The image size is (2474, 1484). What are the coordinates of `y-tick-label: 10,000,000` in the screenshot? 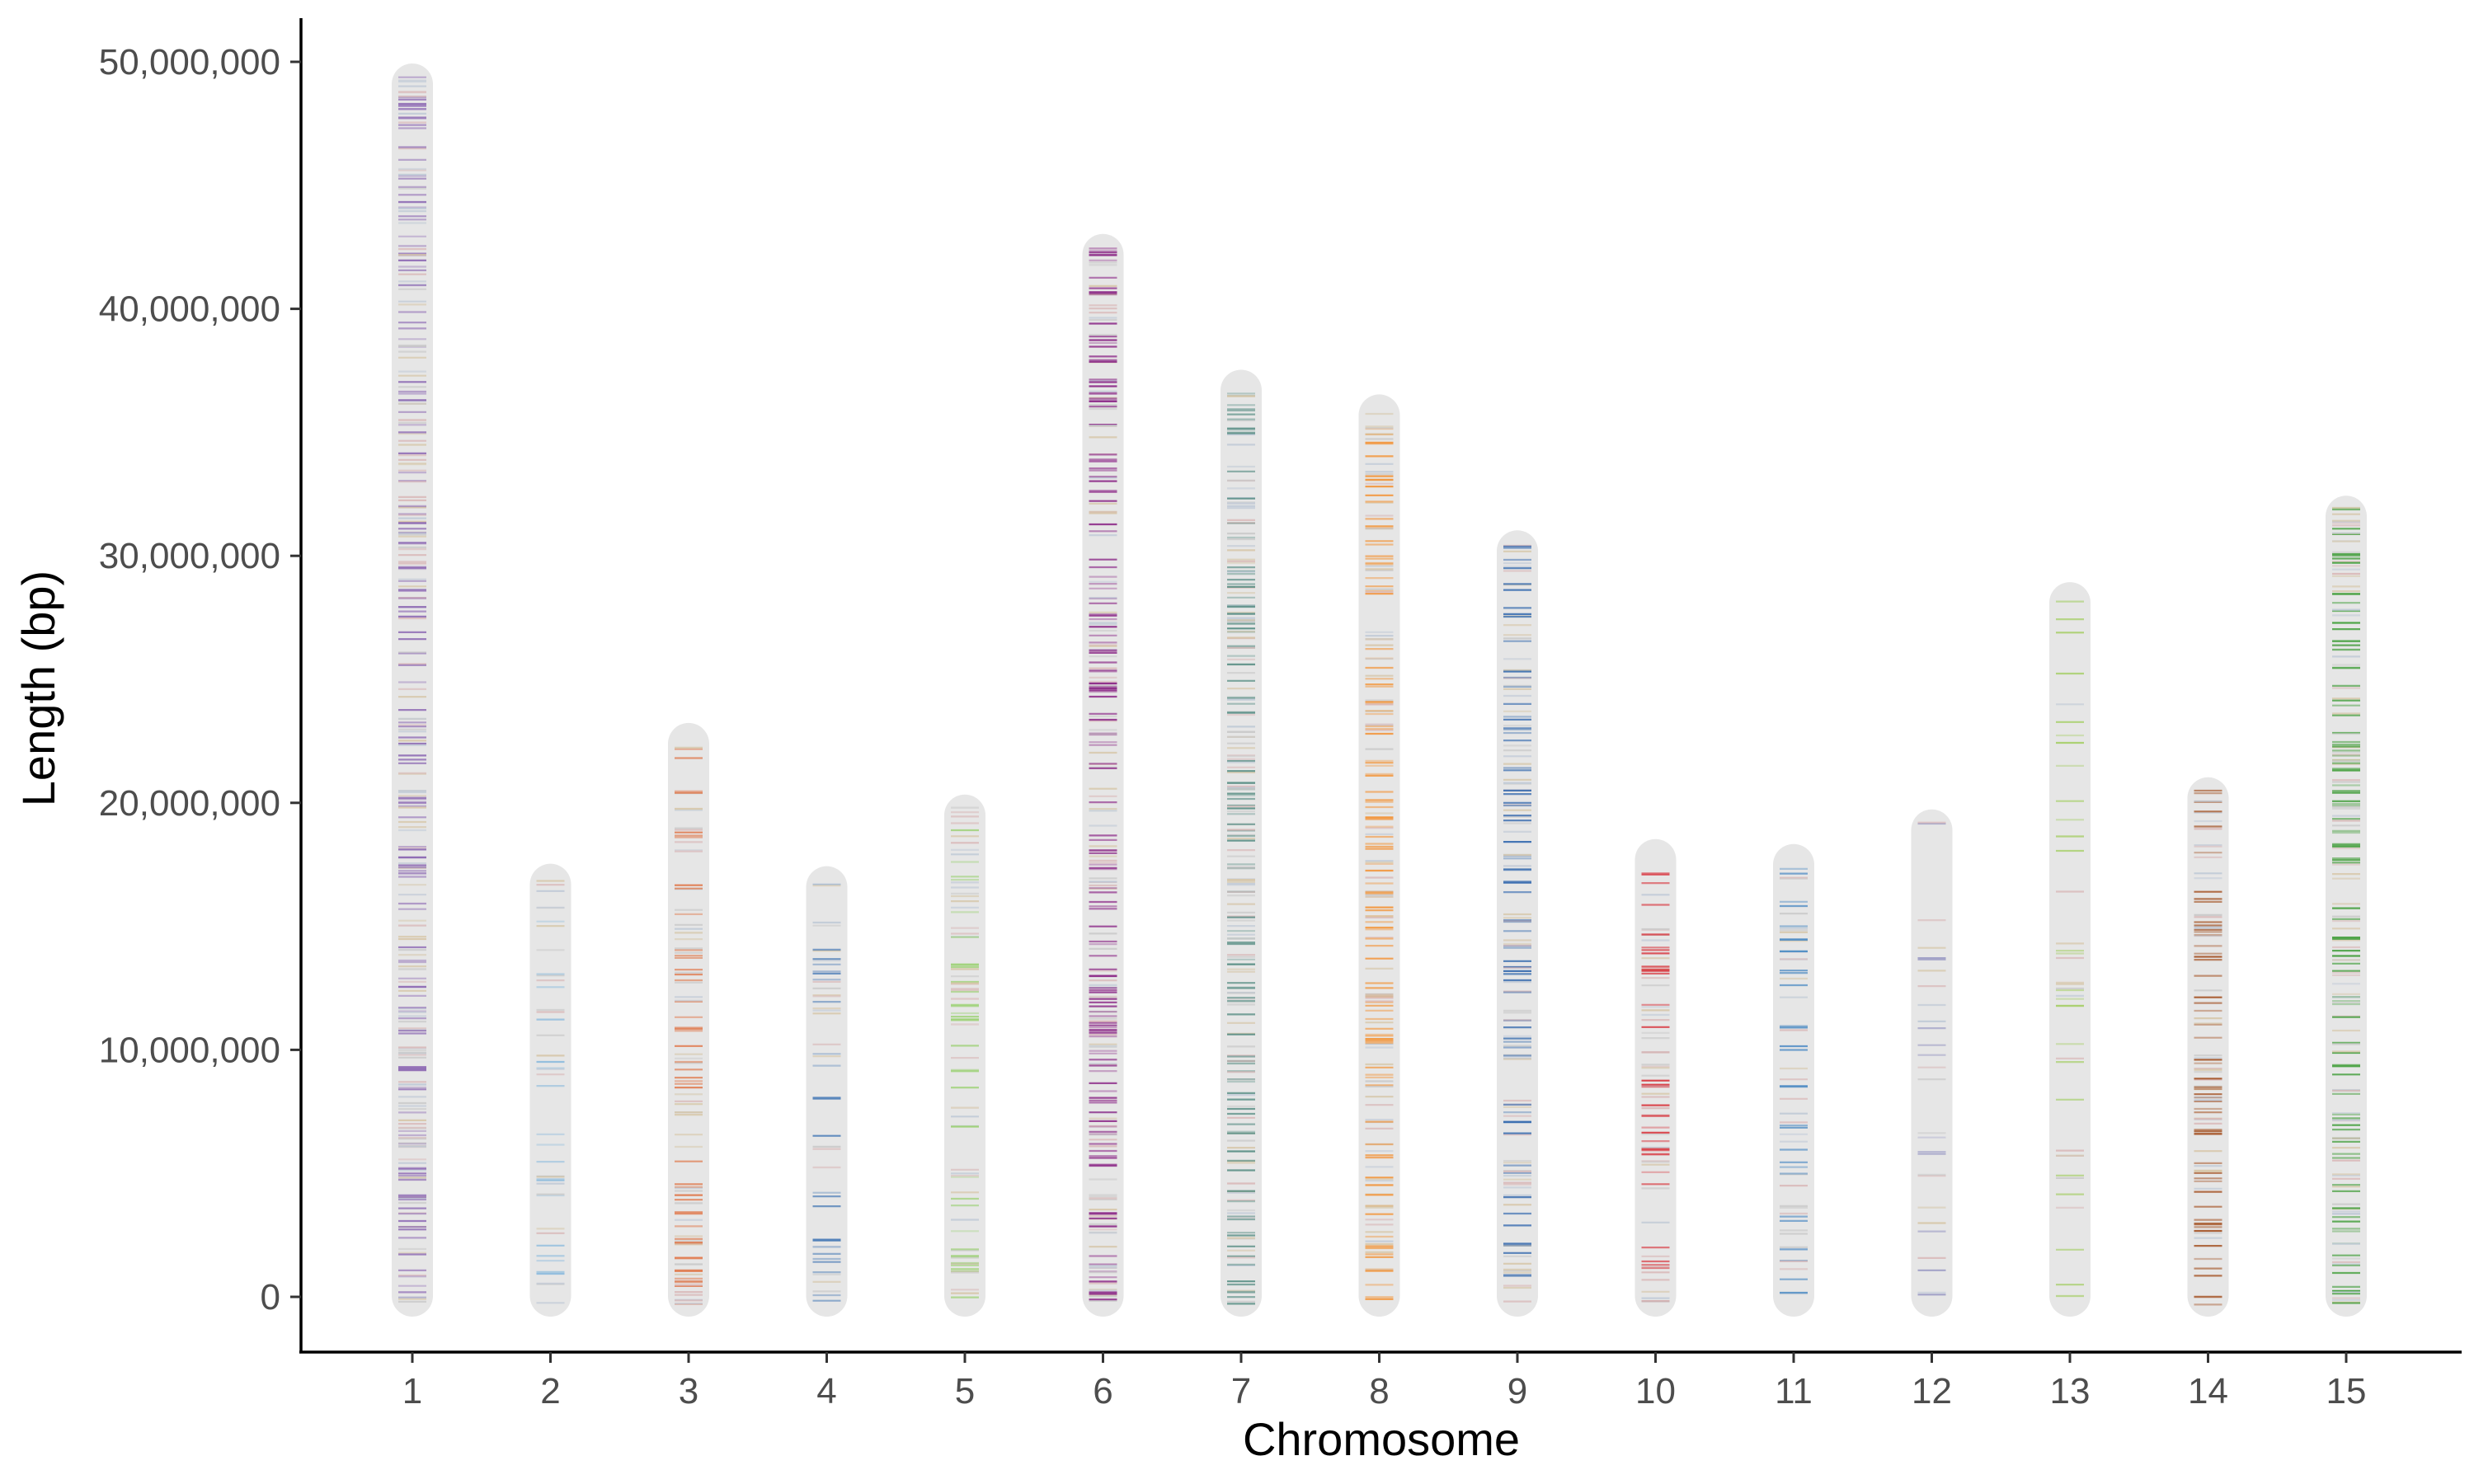 It's located at (189, 1050).